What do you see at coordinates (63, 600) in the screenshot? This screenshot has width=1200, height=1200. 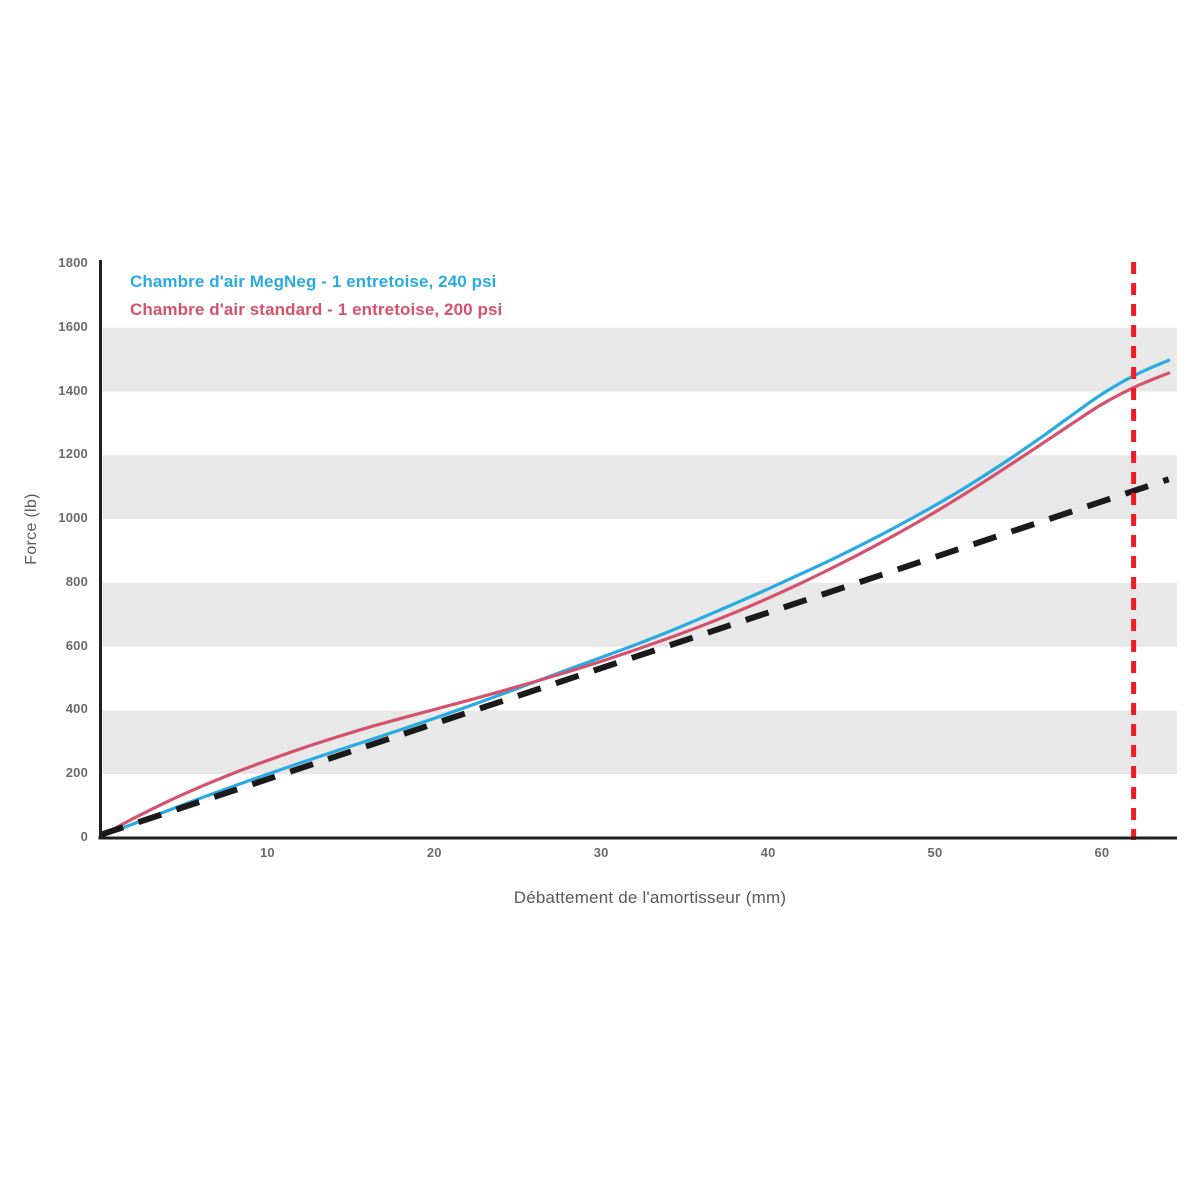 I see `y-axis-ticks: 1800 1600 1400 1200 1000 800 600 400 200 0` at bounding box center [63, 600].